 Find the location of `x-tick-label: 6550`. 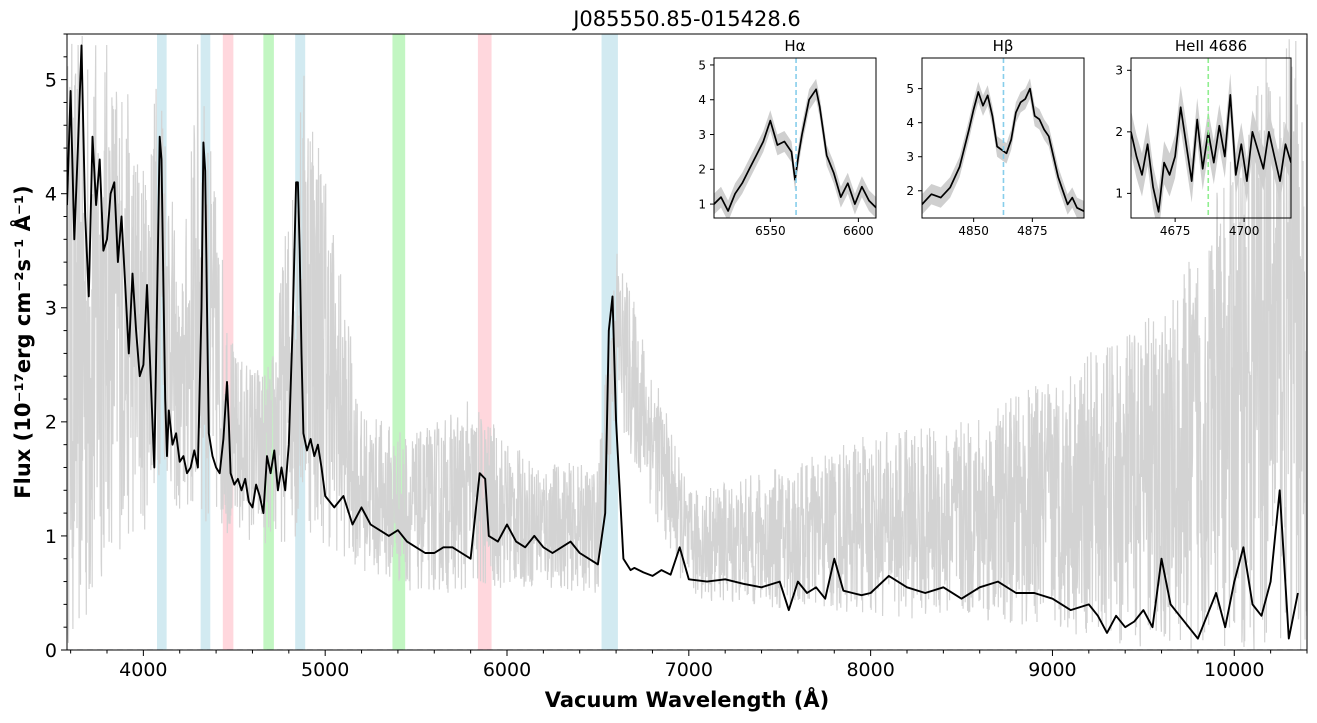

x-tick-label: 6550 is located at coordinates (770, 231).